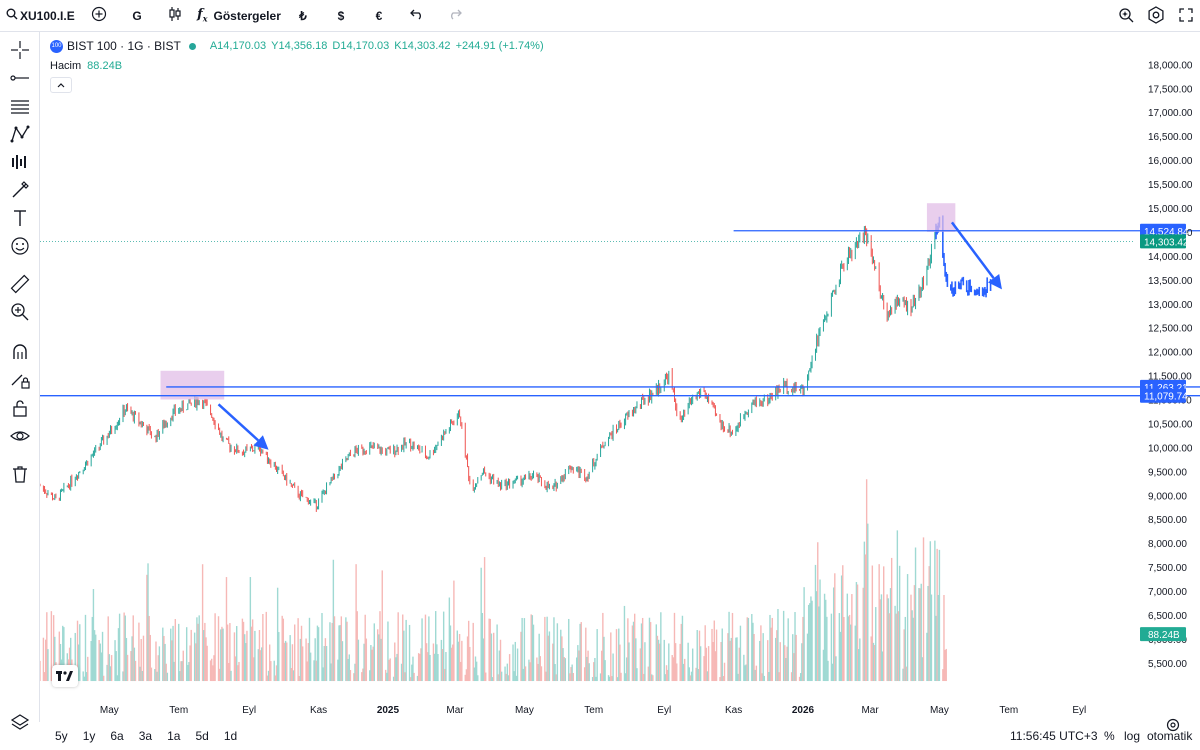 Image resolution: width=1200 pixels, height=750 pixels. I want to click on y-tick-label: 8,000.00, so click(1167, 544).